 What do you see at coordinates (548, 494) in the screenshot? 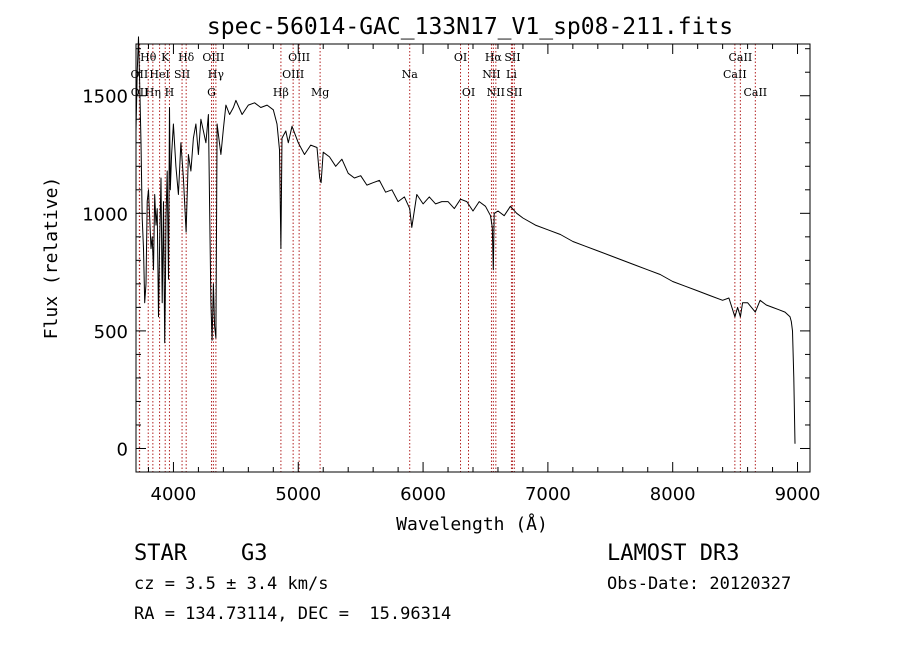
I see `x-tick-label: 7000` at bounding box center [548, 494].